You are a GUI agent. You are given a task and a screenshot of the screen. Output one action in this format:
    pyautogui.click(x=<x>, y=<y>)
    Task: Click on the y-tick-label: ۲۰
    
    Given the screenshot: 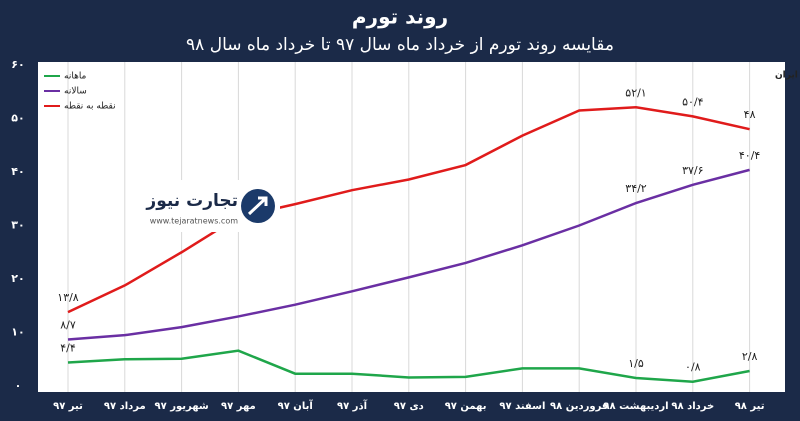 What is the action you would take?
    pyautogui.click(x=17, y=278)
    